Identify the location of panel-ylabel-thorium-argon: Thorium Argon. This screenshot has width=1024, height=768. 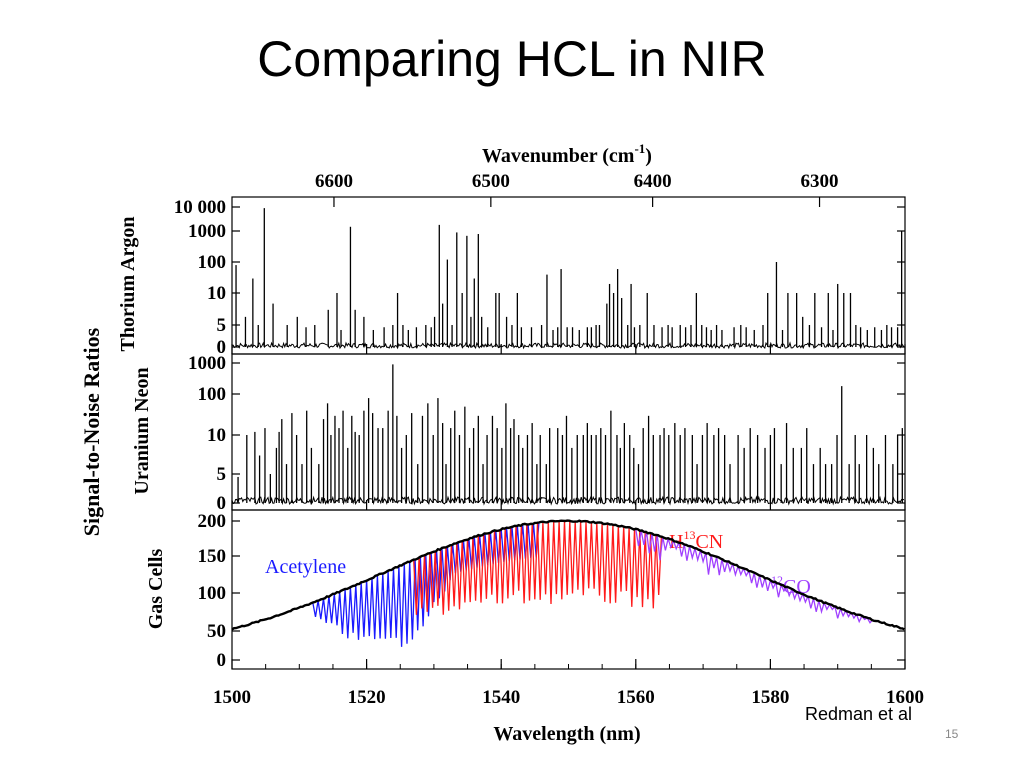
(128, 283).